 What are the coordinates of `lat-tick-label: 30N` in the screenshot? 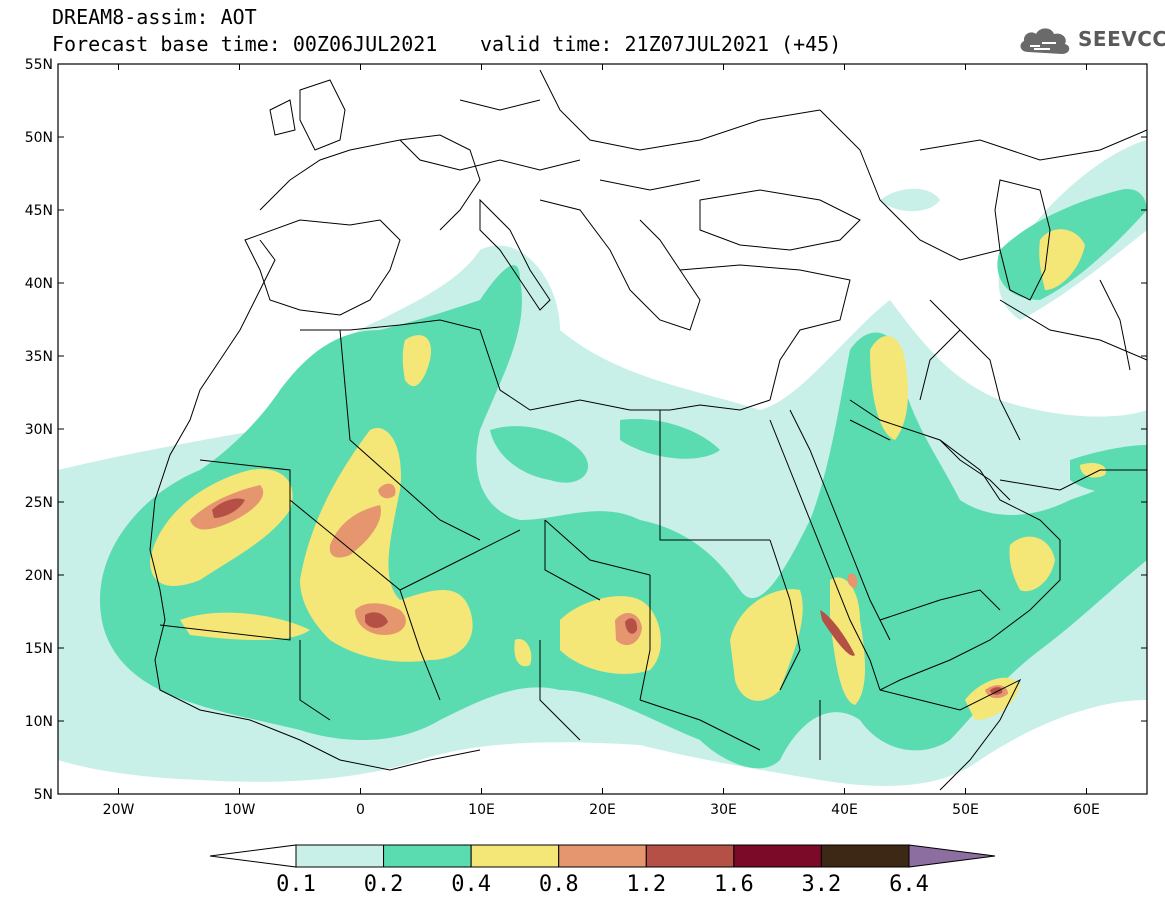 It's located at (39, 430).